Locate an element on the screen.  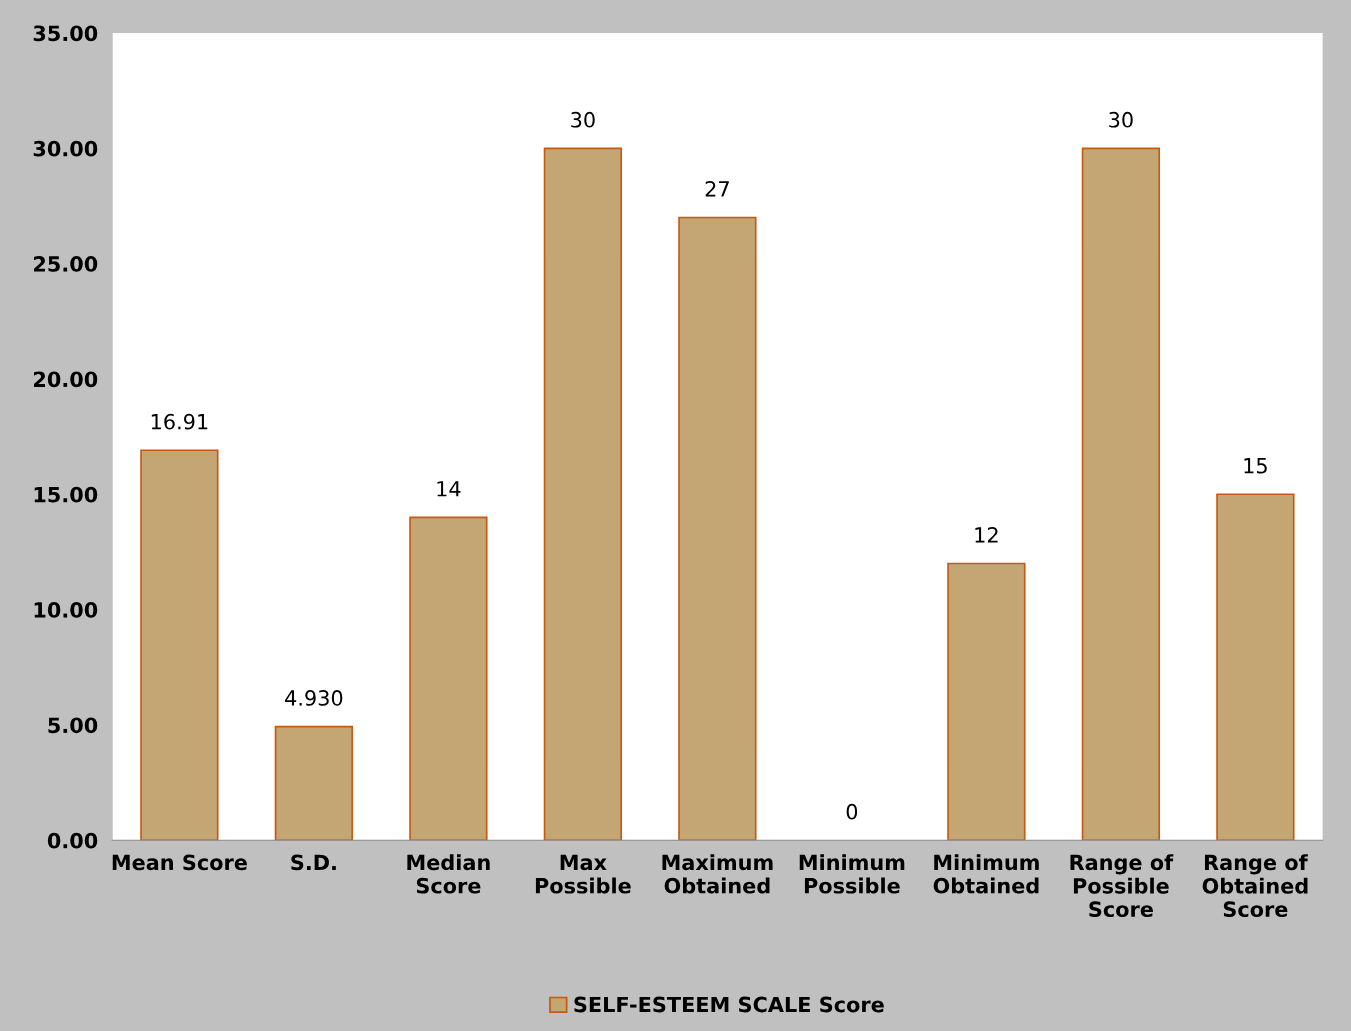
x-tick-label: Max Possible is located at coordinates (583, 874).